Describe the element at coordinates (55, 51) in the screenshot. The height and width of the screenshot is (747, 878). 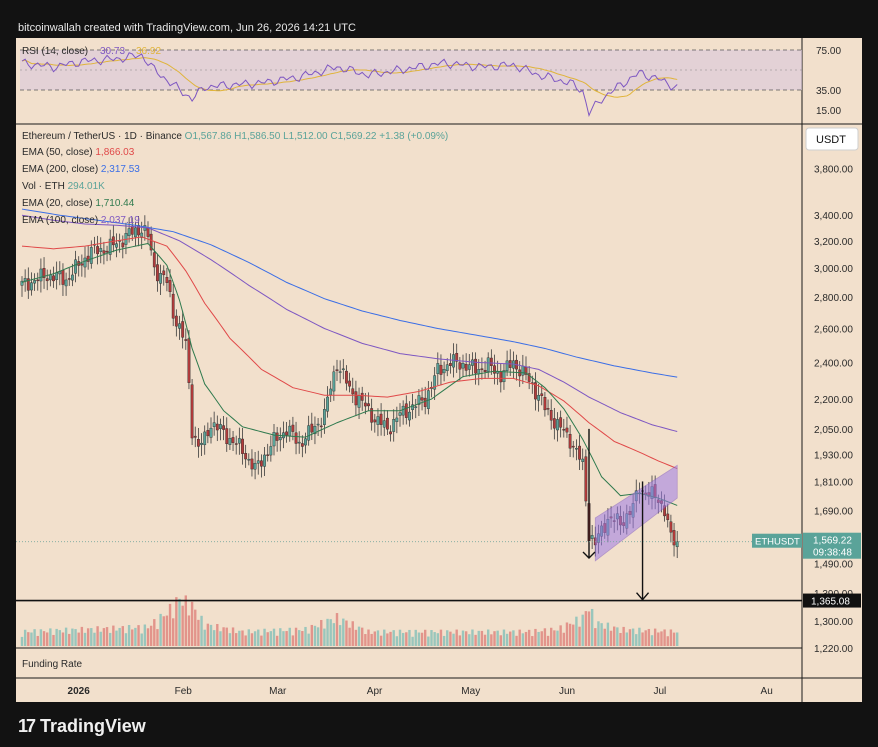
I see `rsi-legend-label: RSI (14, close)` at that location.